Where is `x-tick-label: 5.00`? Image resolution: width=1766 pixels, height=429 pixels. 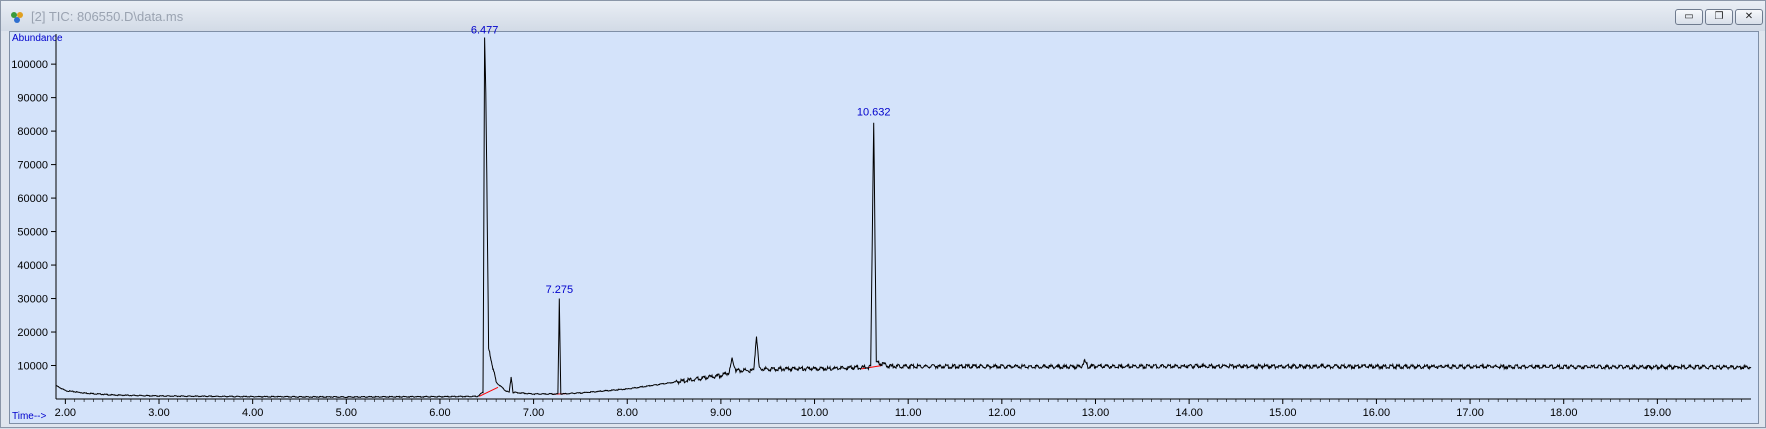
x-tick-label: 5.00 is located at coordinates (346, 413).